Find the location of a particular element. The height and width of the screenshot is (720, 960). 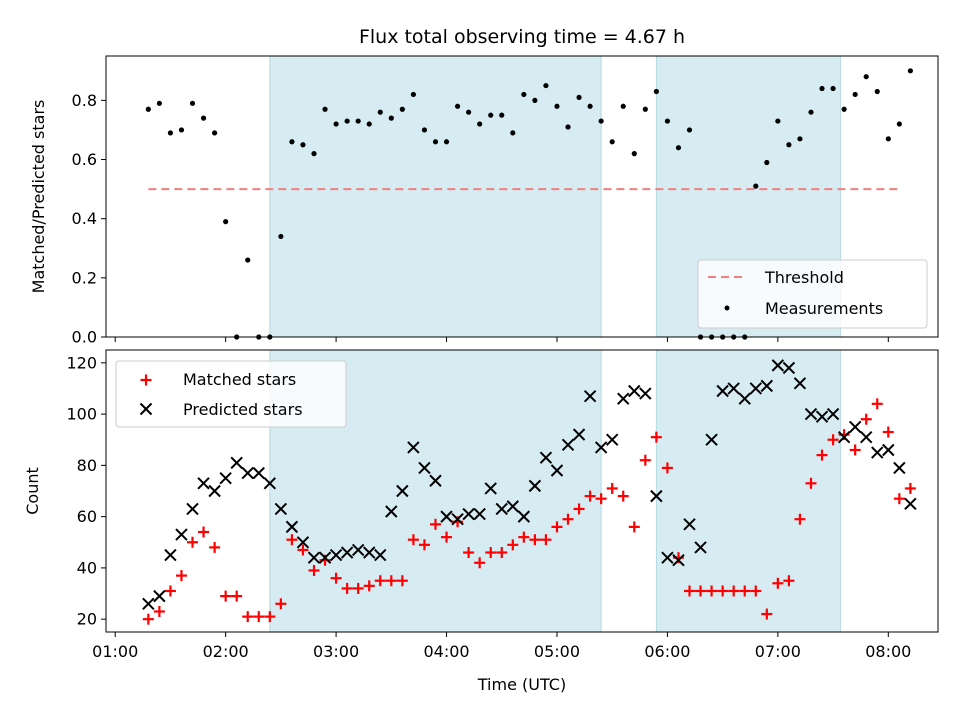

top-y-axis-label: Matched/Predicted stars is located at coordinates (38, 197).